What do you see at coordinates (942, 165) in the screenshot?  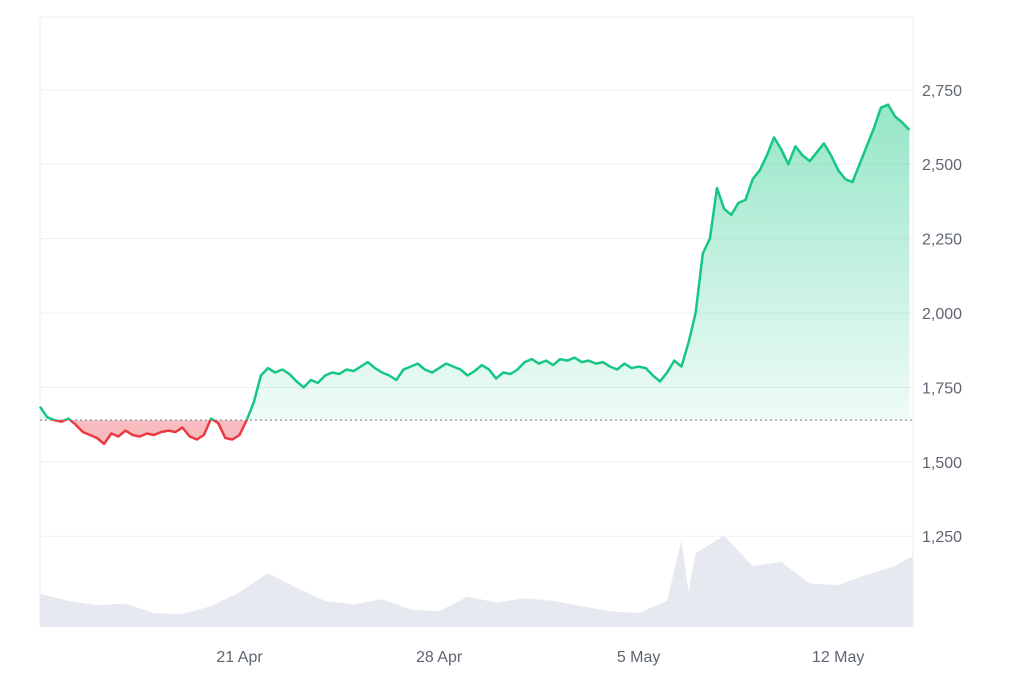 I see `y-tick-label: 2,500` at bounding box center [942, 165].